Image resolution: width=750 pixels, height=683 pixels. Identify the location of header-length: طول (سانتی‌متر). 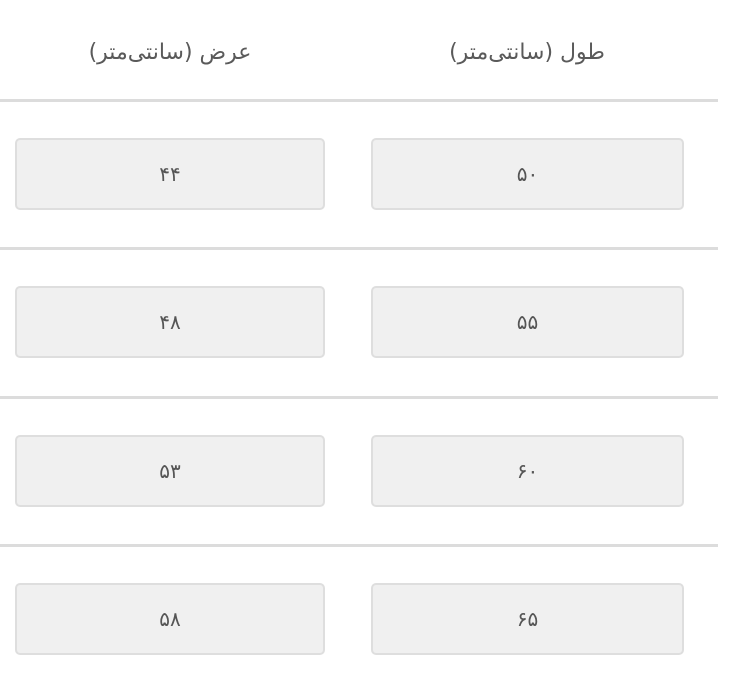
(527, 52).